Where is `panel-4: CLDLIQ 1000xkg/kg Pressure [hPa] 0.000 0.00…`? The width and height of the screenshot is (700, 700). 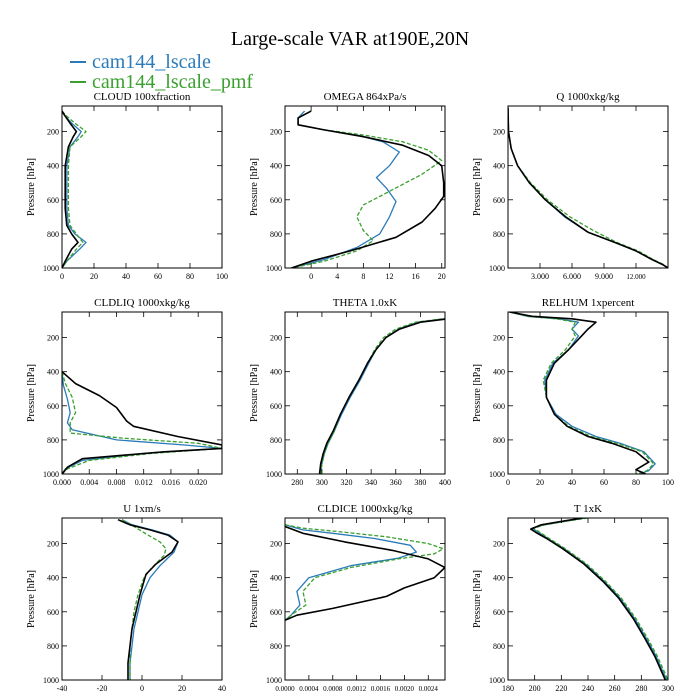
panel-4: CLDLIQ 1000xkg/kg Pressure [hPa] 0.000 0.00… is located at coordinates (124, 392).